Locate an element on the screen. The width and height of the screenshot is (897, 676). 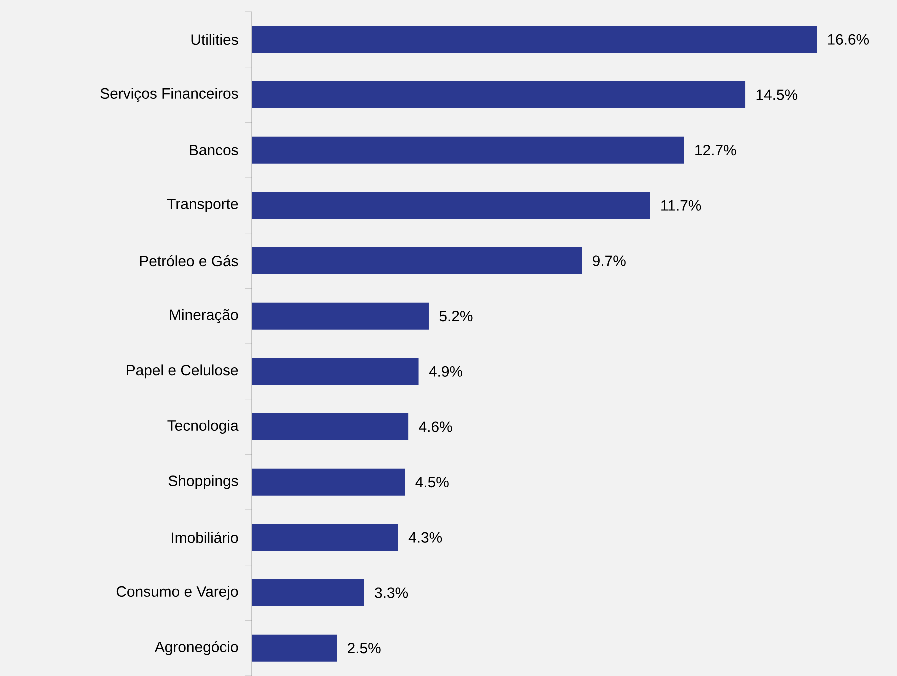
y-tick-label: Utilities is located at coordinates (215, 40).